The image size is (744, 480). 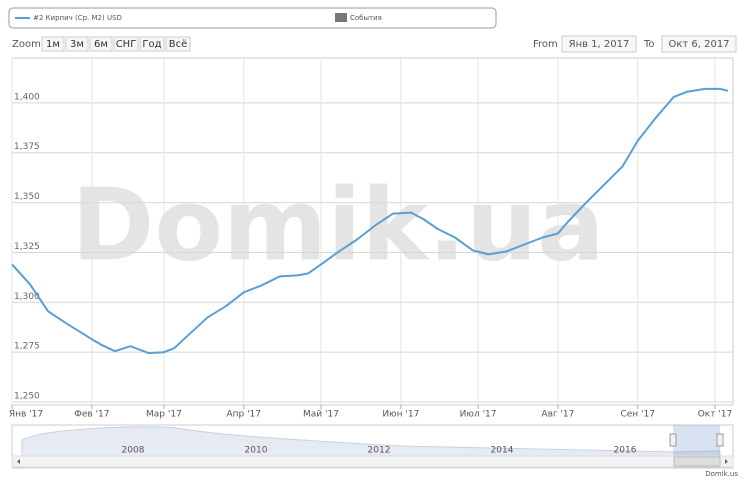 I want to click on zoom-button-label: 3м, so click(x=77, y=44).